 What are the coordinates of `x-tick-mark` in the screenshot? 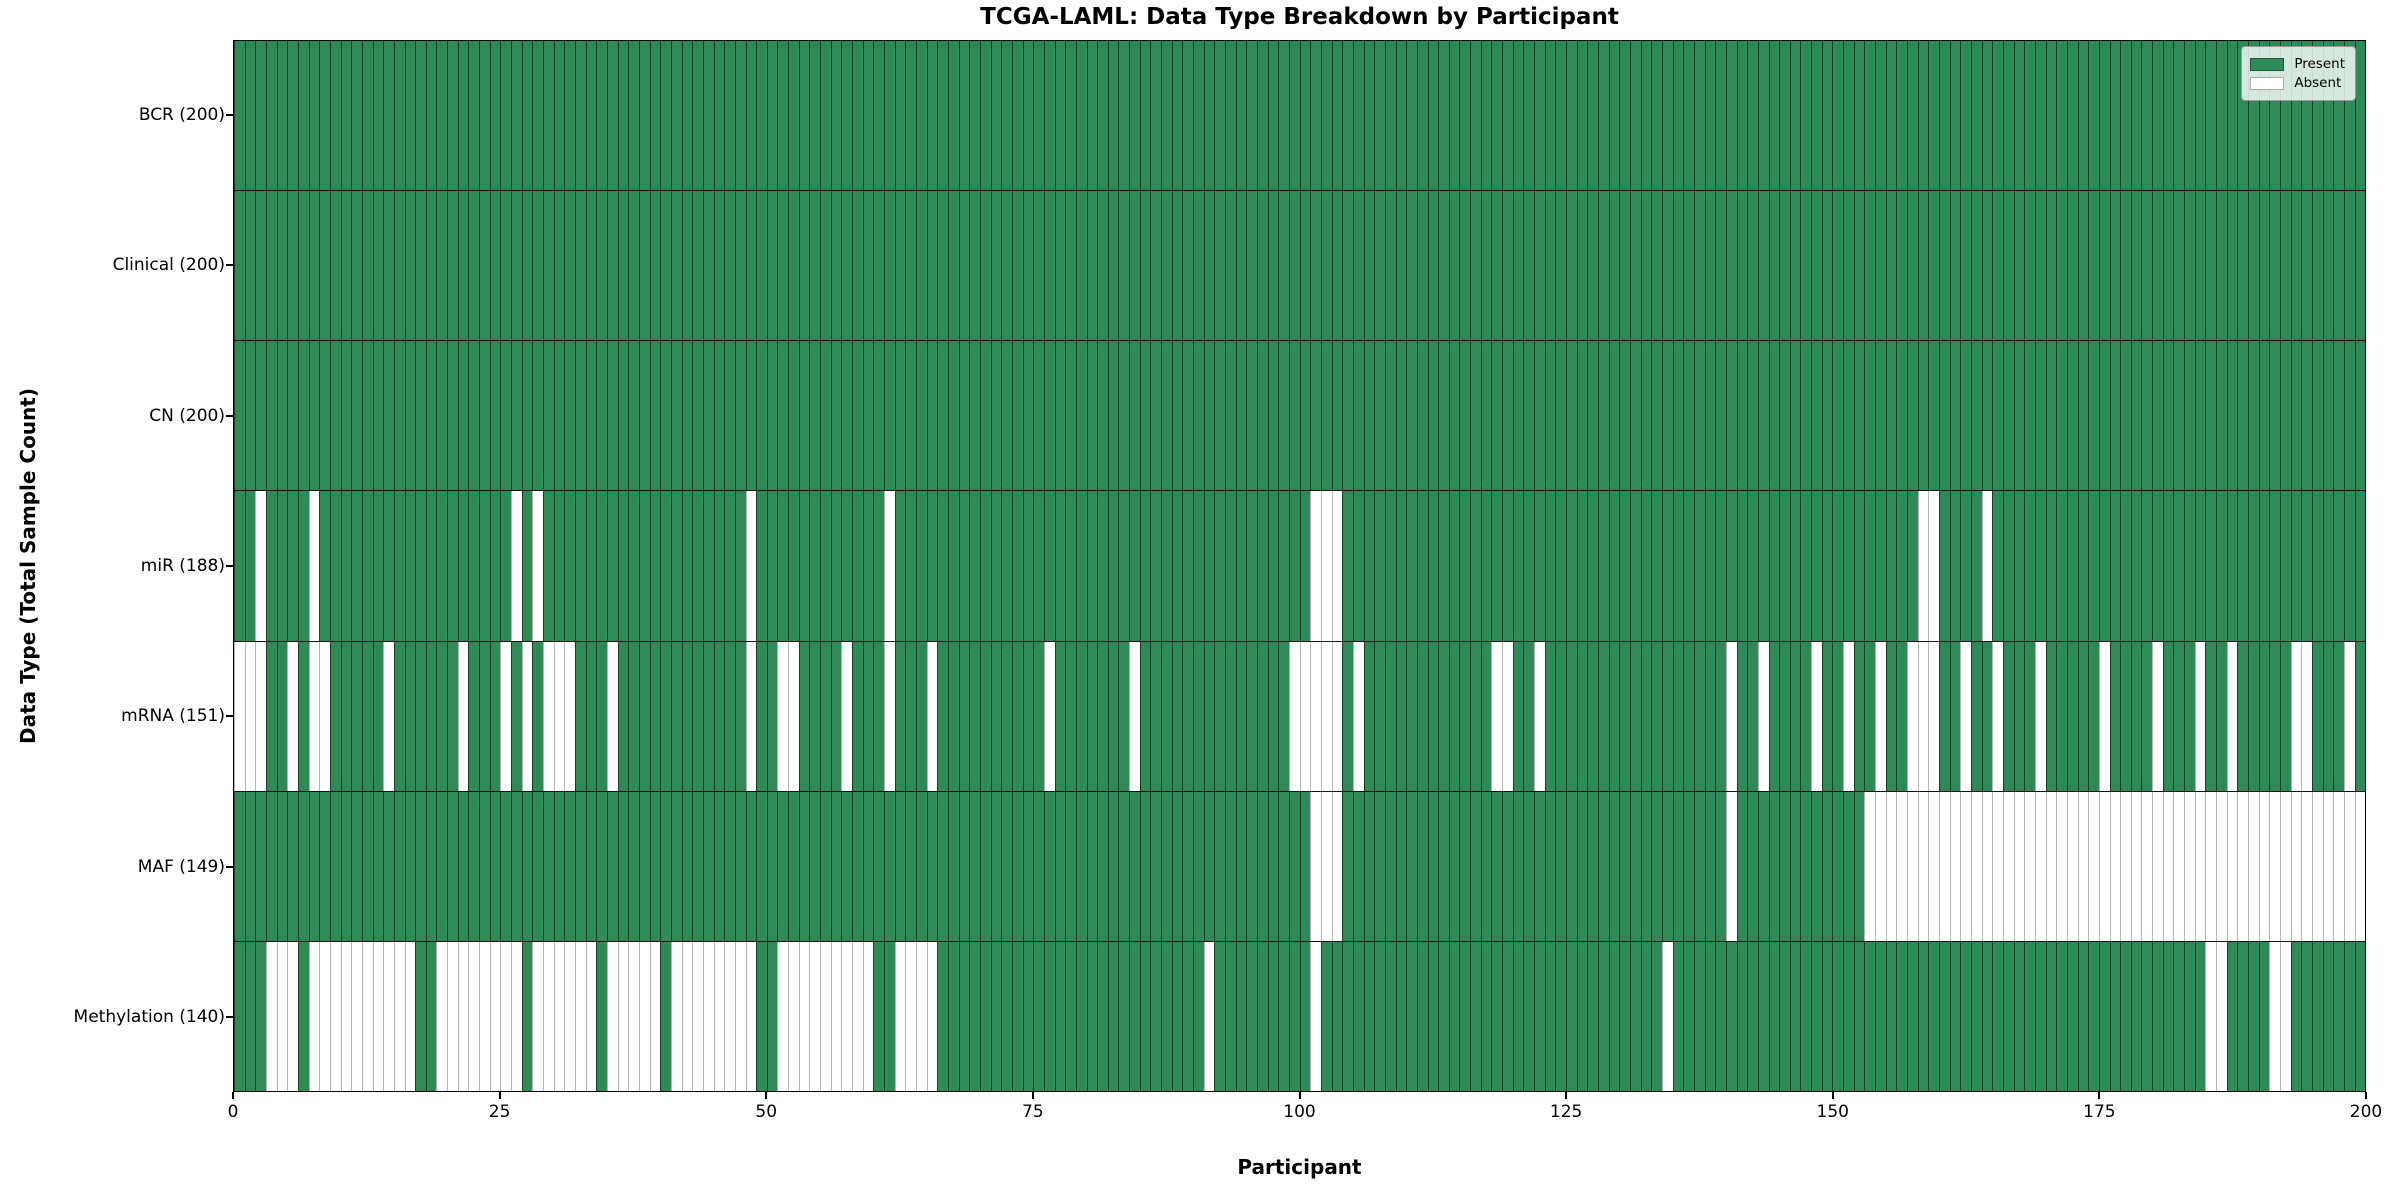 It's located at (233, 1095).